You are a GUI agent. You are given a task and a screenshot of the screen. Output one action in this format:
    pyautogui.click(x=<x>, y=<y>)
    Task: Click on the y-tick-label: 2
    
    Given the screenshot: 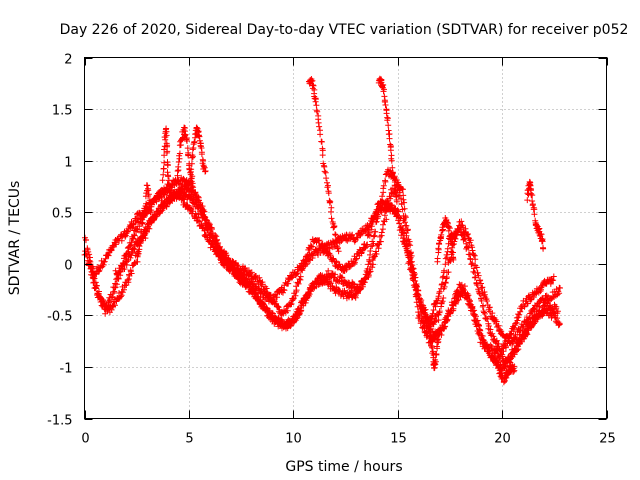 What is the action you would take?
    pyautogui.click(x=68, y=60)
    